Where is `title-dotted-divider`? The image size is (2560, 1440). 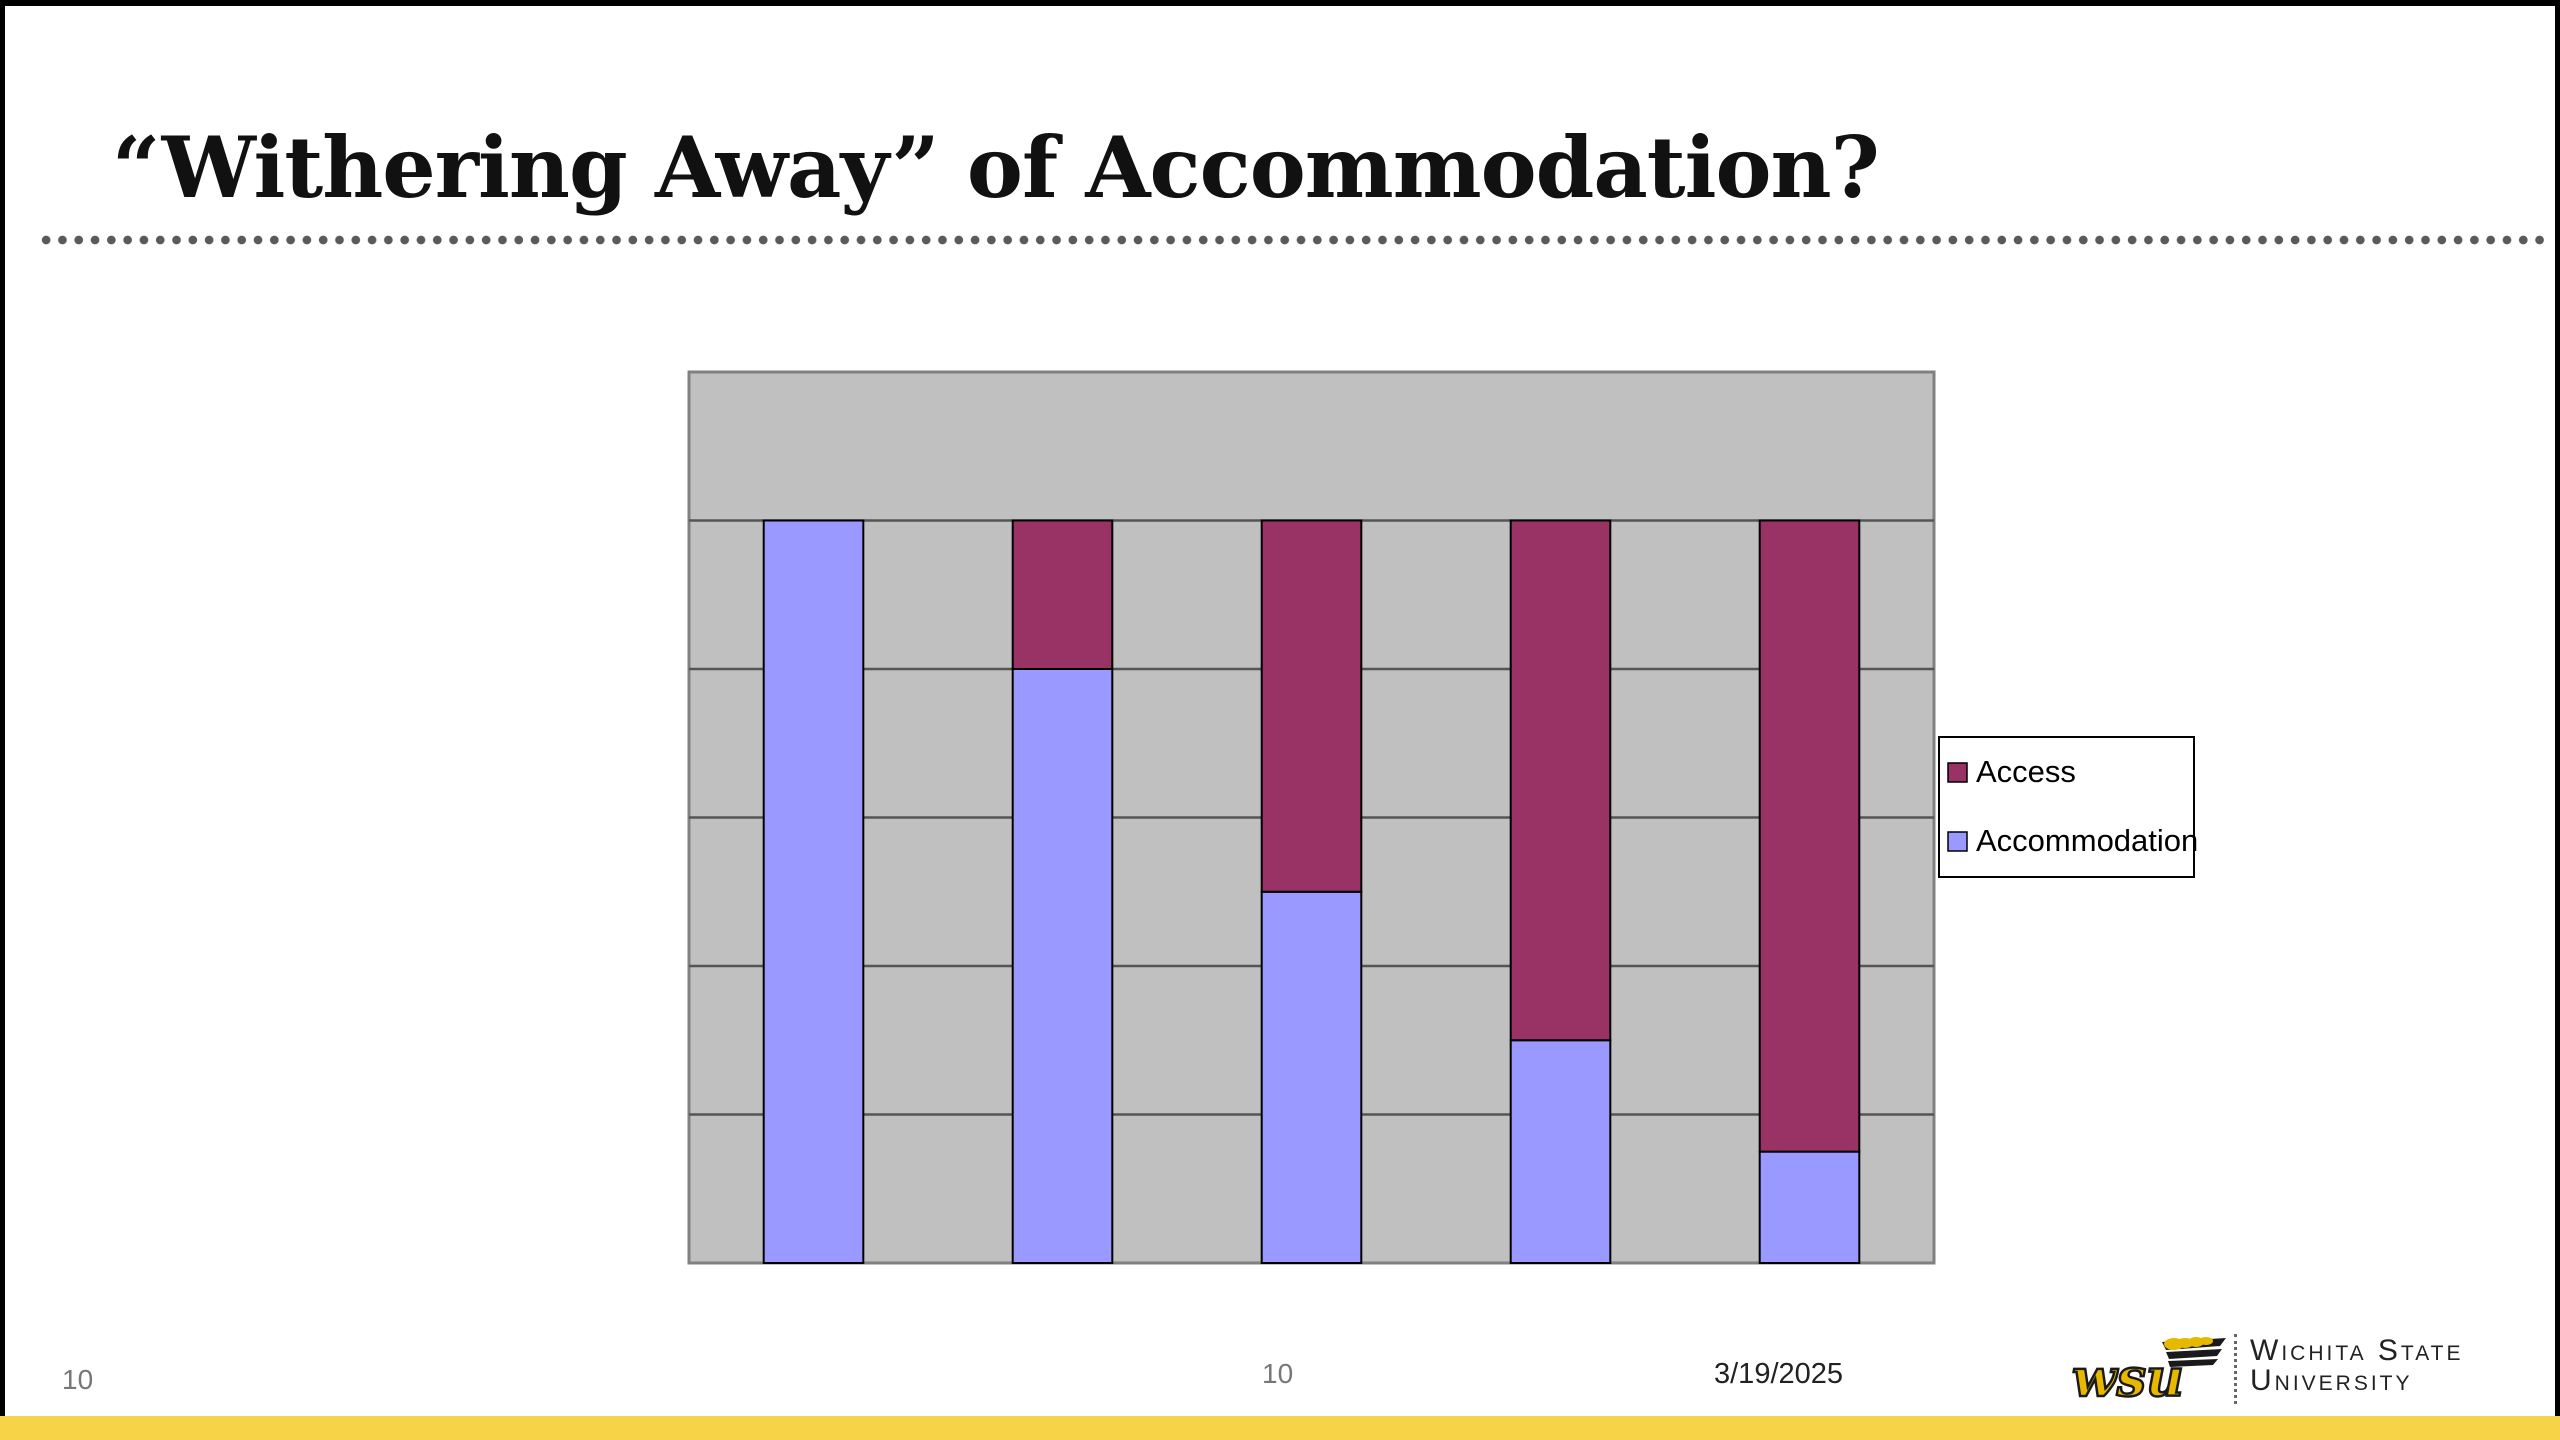 title-dotted-divider is located at coordinates (1292, 240).